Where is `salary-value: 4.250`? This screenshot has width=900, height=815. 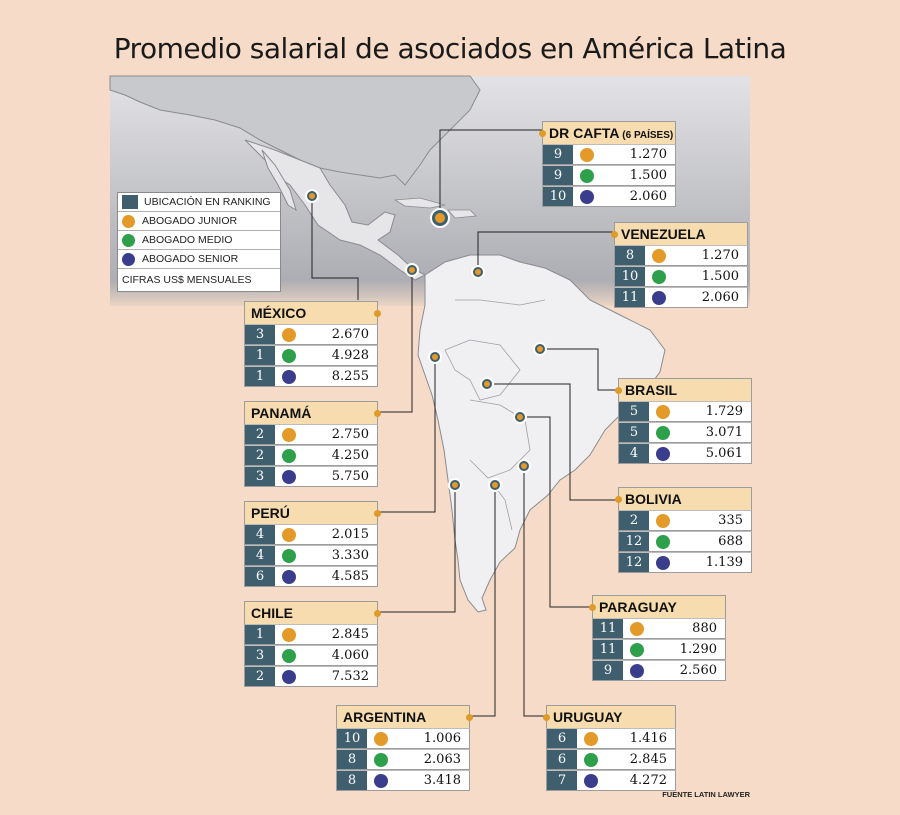 salary-value: 4.250 is located at coordinates (350, 455).